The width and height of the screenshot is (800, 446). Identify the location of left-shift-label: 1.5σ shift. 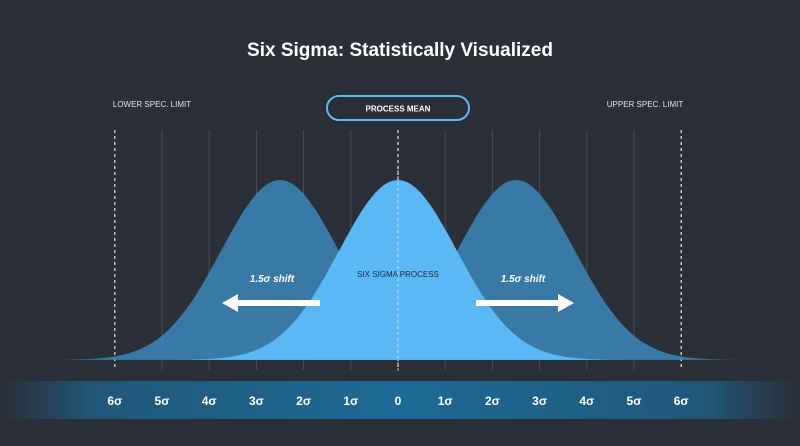
(272, 279).